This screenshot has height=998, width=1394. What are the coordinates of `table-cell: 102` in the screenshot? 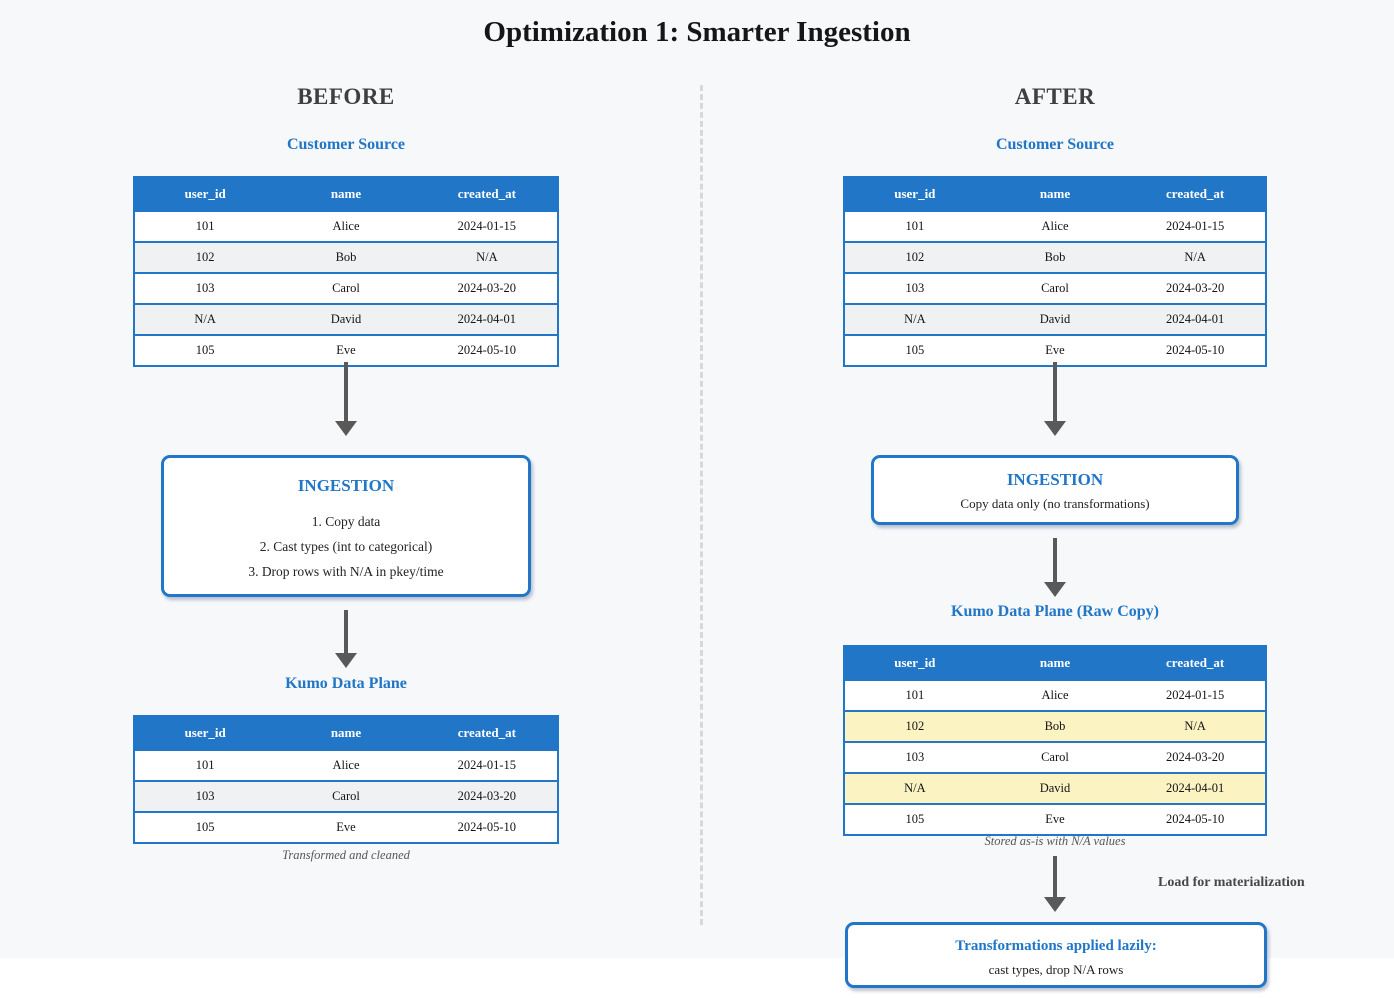 It's located at (205, 257).